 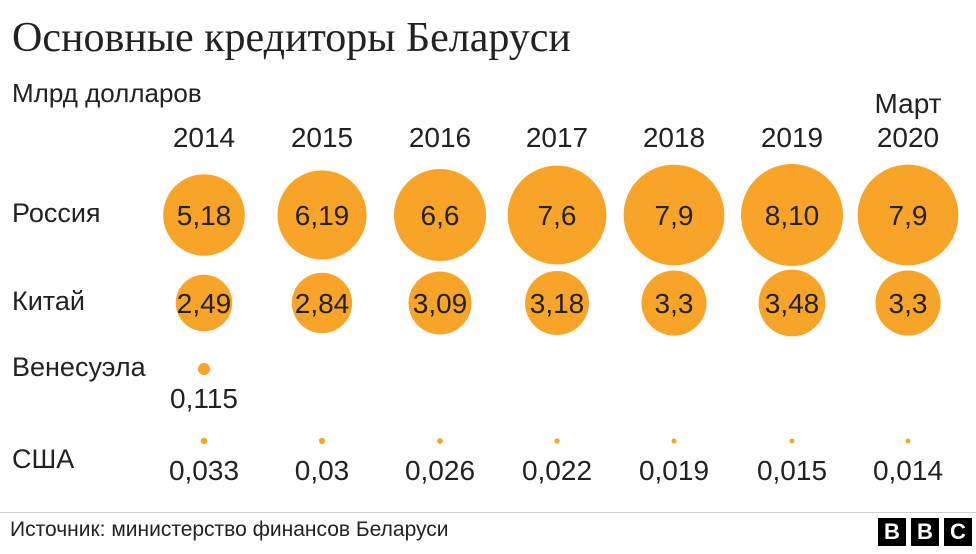 I want to click on logo-letter: C, so click(x=958, y=532).